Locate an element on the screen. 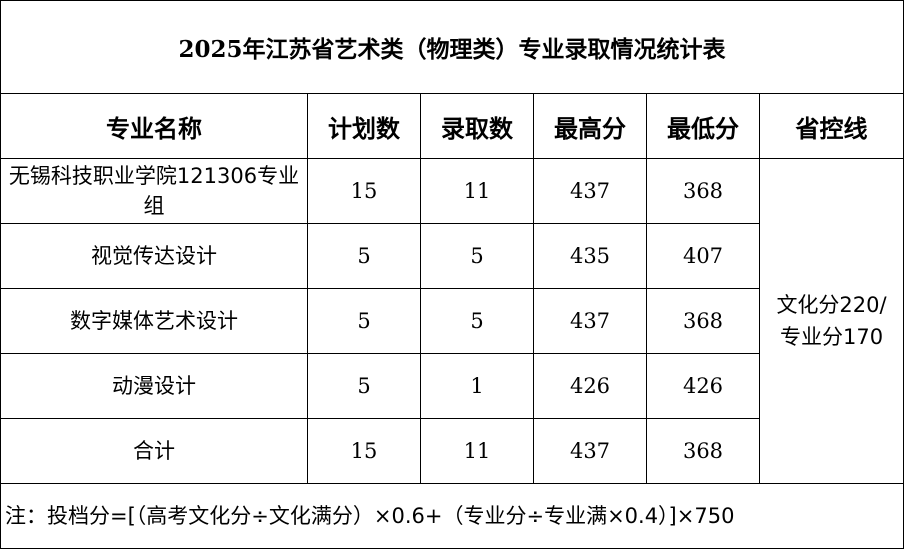 The width and height of the screenshot is (904, 550). header-min: 最低分 is located at coordinates (703, 126).